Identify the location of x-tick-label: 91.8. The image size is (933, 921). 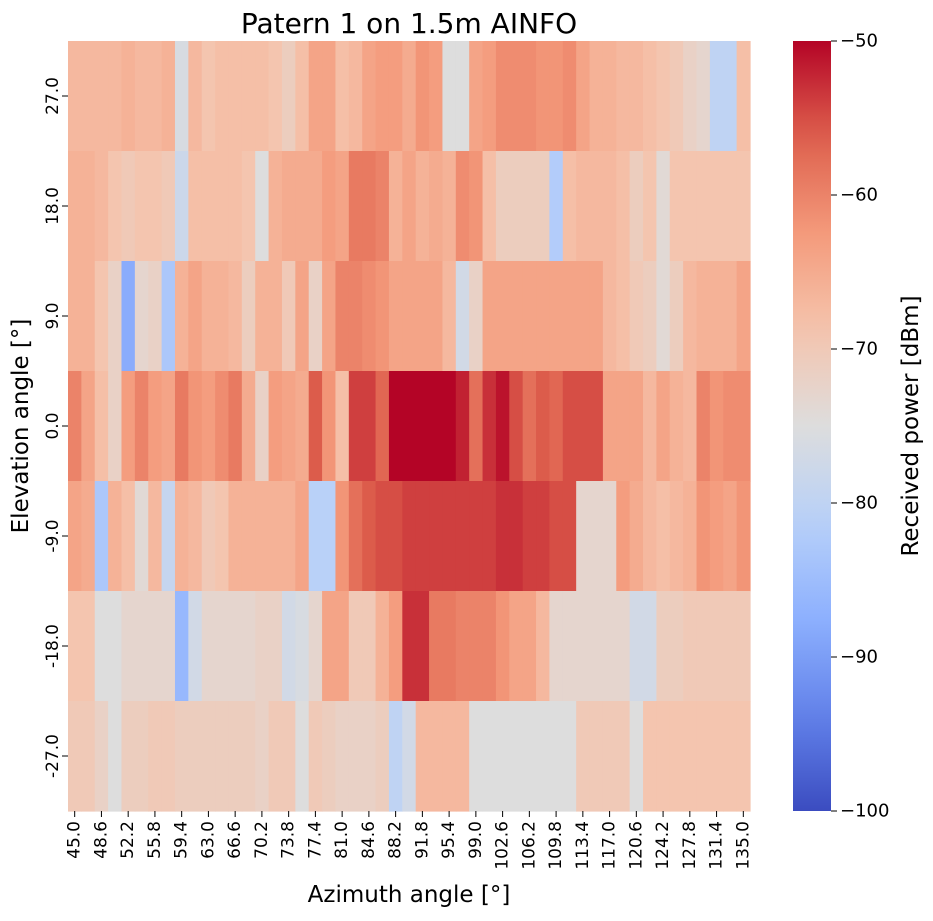
(422, 840).